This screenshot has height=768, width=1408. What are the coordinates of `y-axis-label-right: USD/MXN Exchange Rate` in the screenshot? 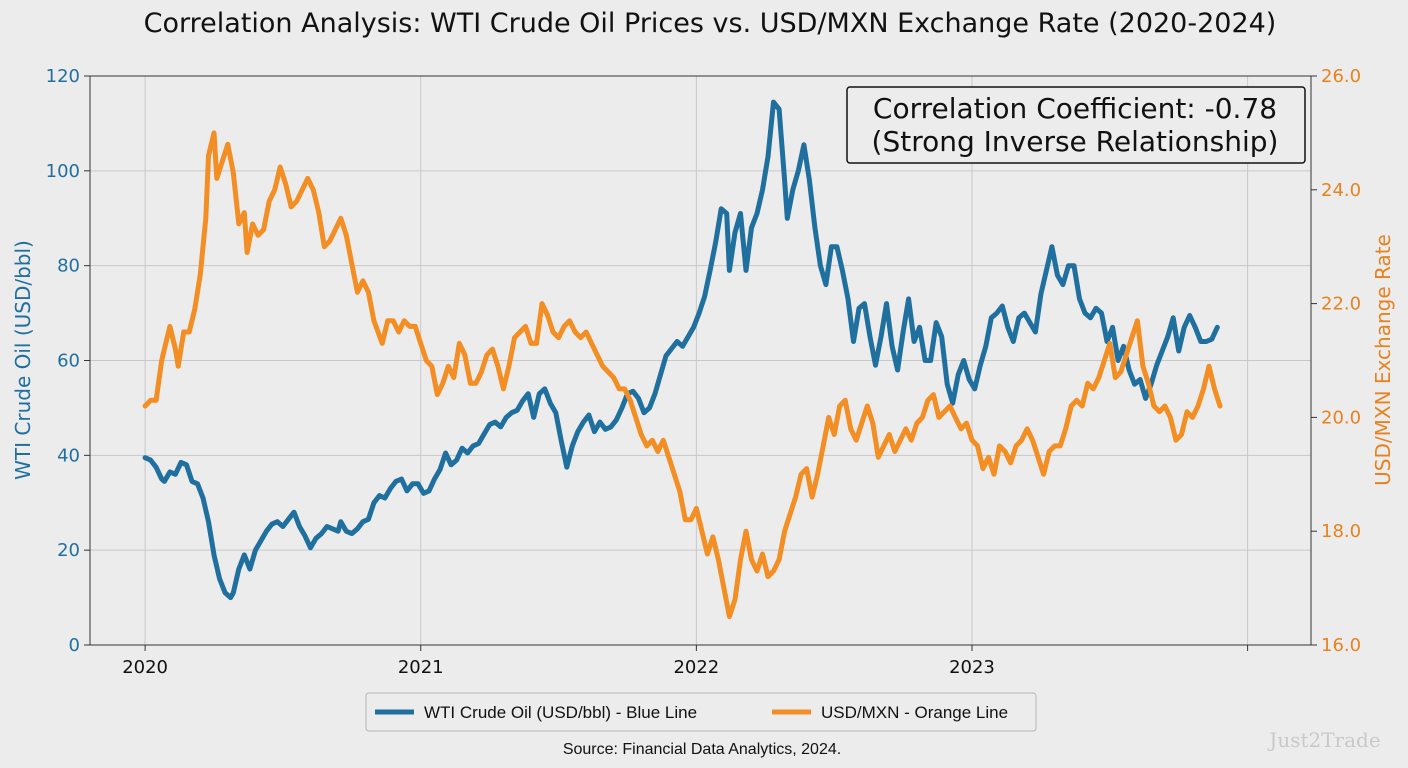 It's located at (1383, 360).